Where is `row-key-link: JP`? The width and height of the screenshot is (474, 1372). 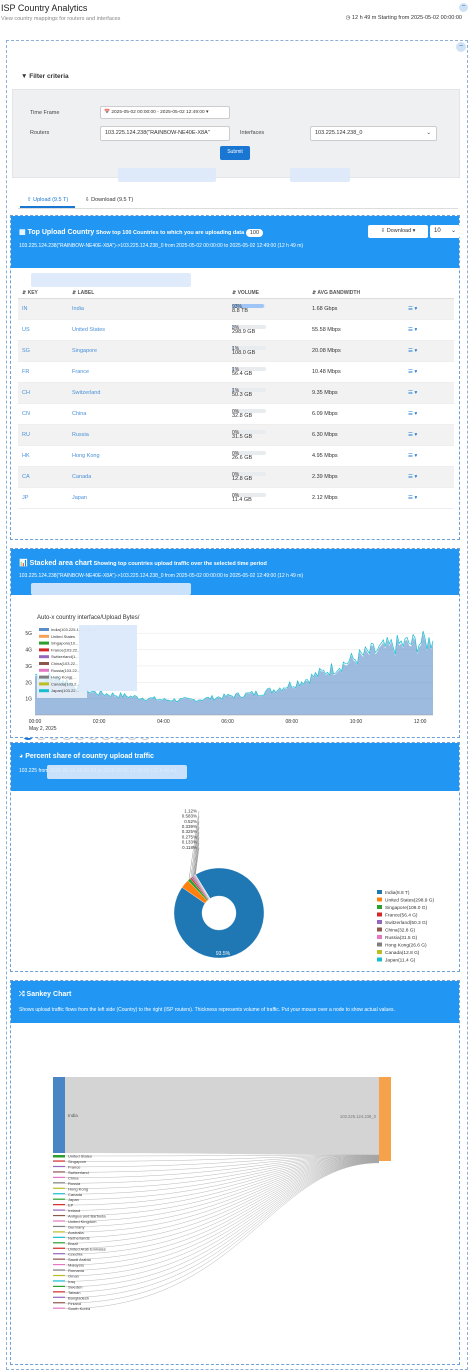
row-key-link: JP is located at coordinates (25, 497).